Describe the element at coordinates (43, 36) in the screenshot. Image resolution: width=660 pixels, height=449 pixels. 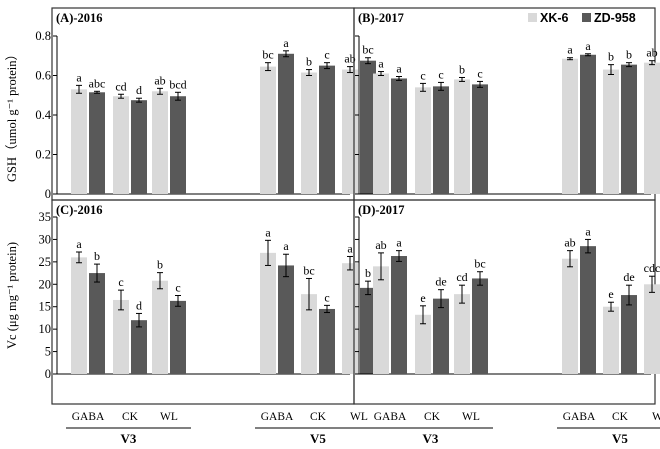
I see `y-tick-label: 0.8` at that location.